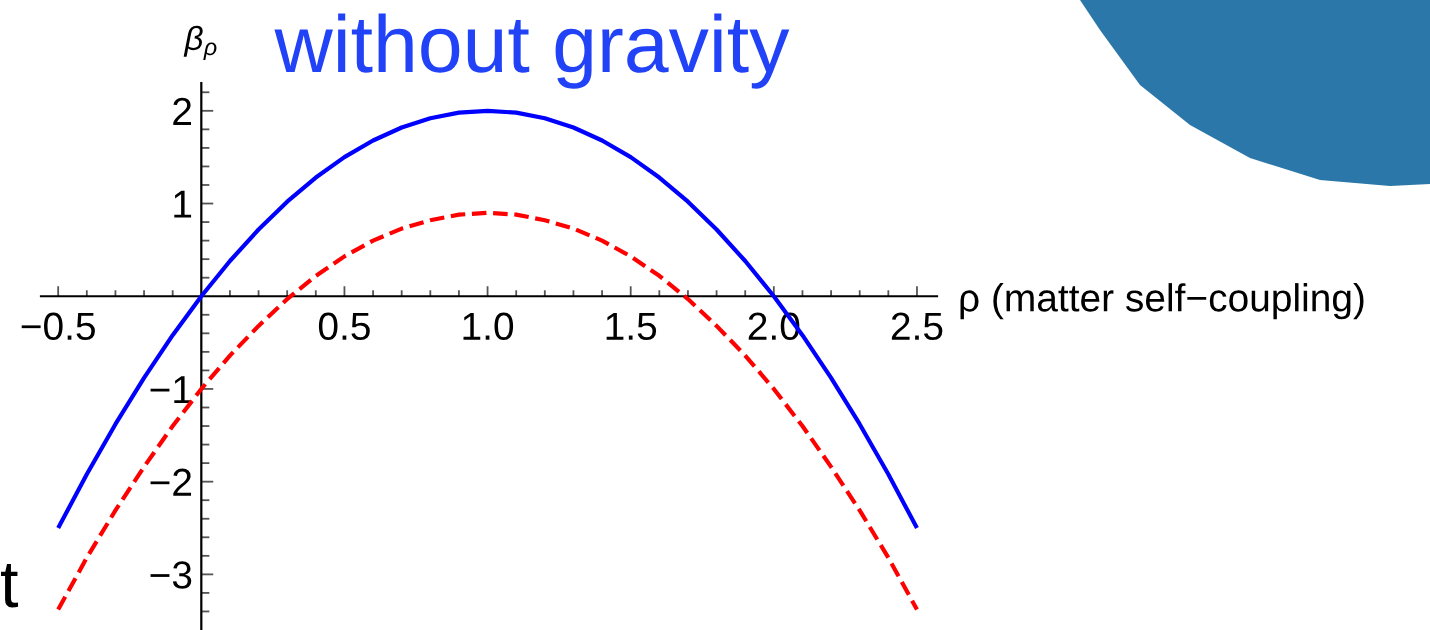 Image resolution: width=1430 pixels, height=630 pixels. I want to click on x-tick-label: 1.0, so click(488, 326).